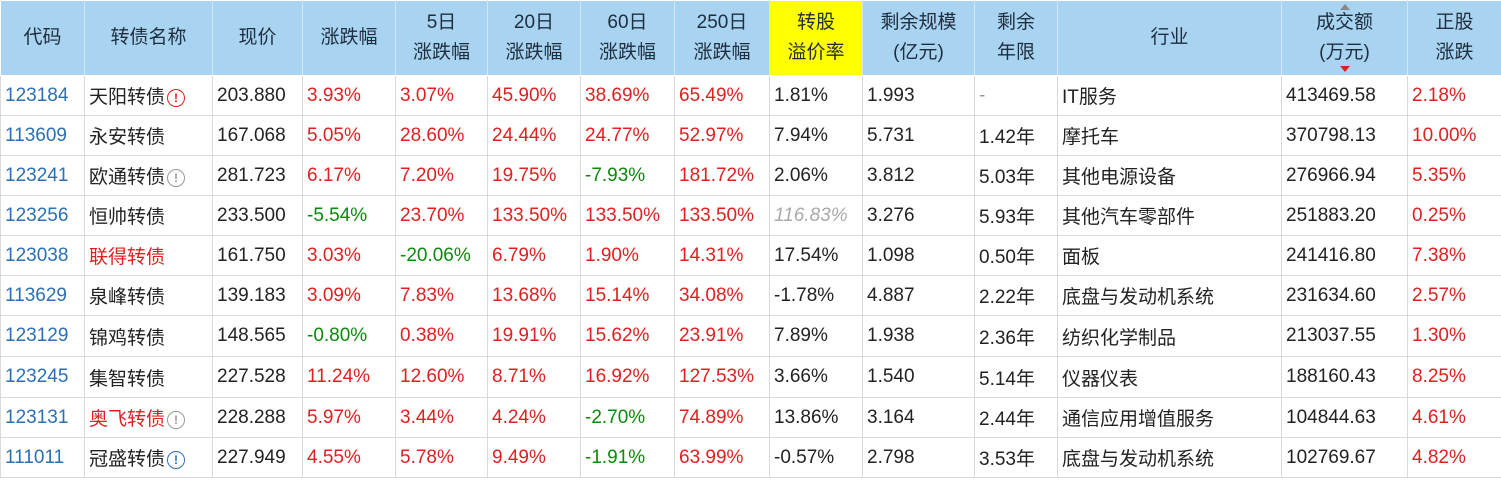 This screenshot has width=1501, height=491. I want to click on column-header-10: 剩余 年限, so click(1016, 38).